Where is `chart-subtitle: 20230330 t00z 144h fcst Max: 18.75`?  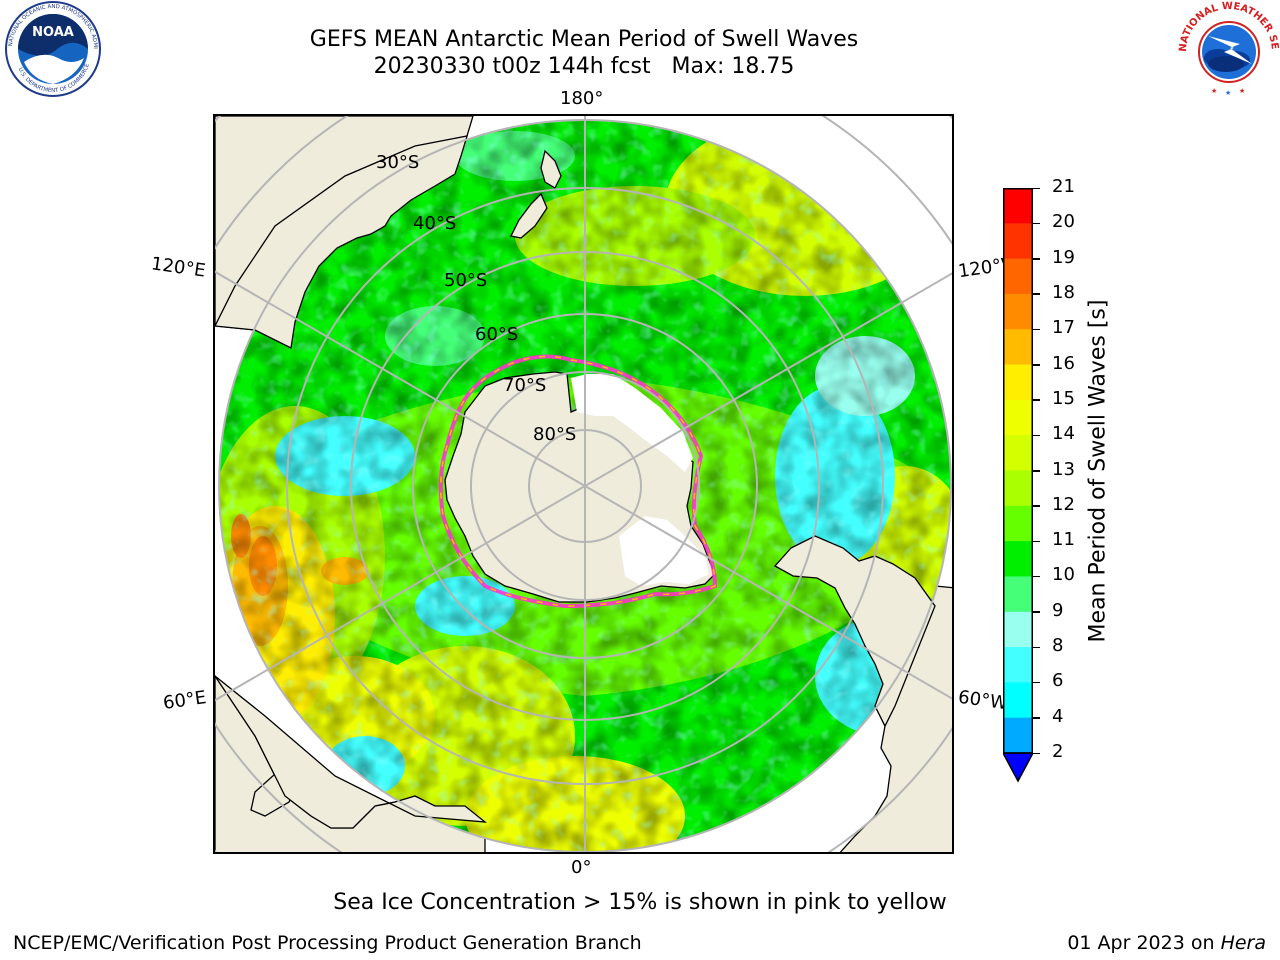
chart-subtitle: 20230330 t00z 144h fcst Max: 18.75 is located at coordinates (584, 66).